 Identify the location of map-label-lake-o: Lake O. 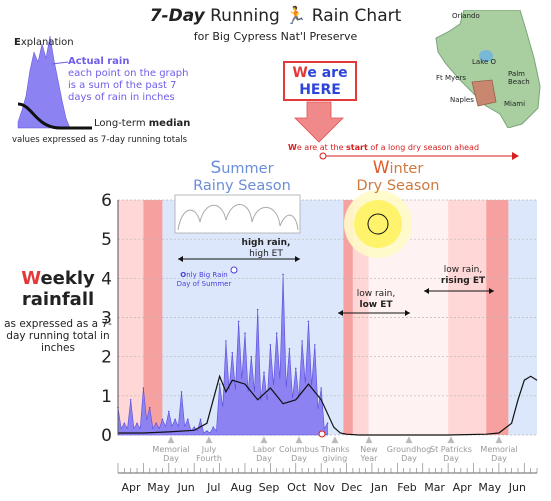
(484, 62).